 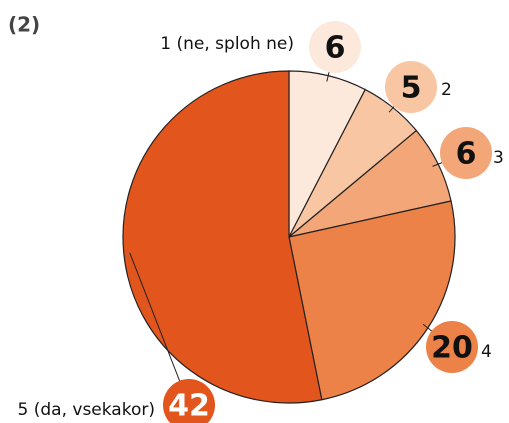 I want to click on leader-line, so click(x=159, y=329).